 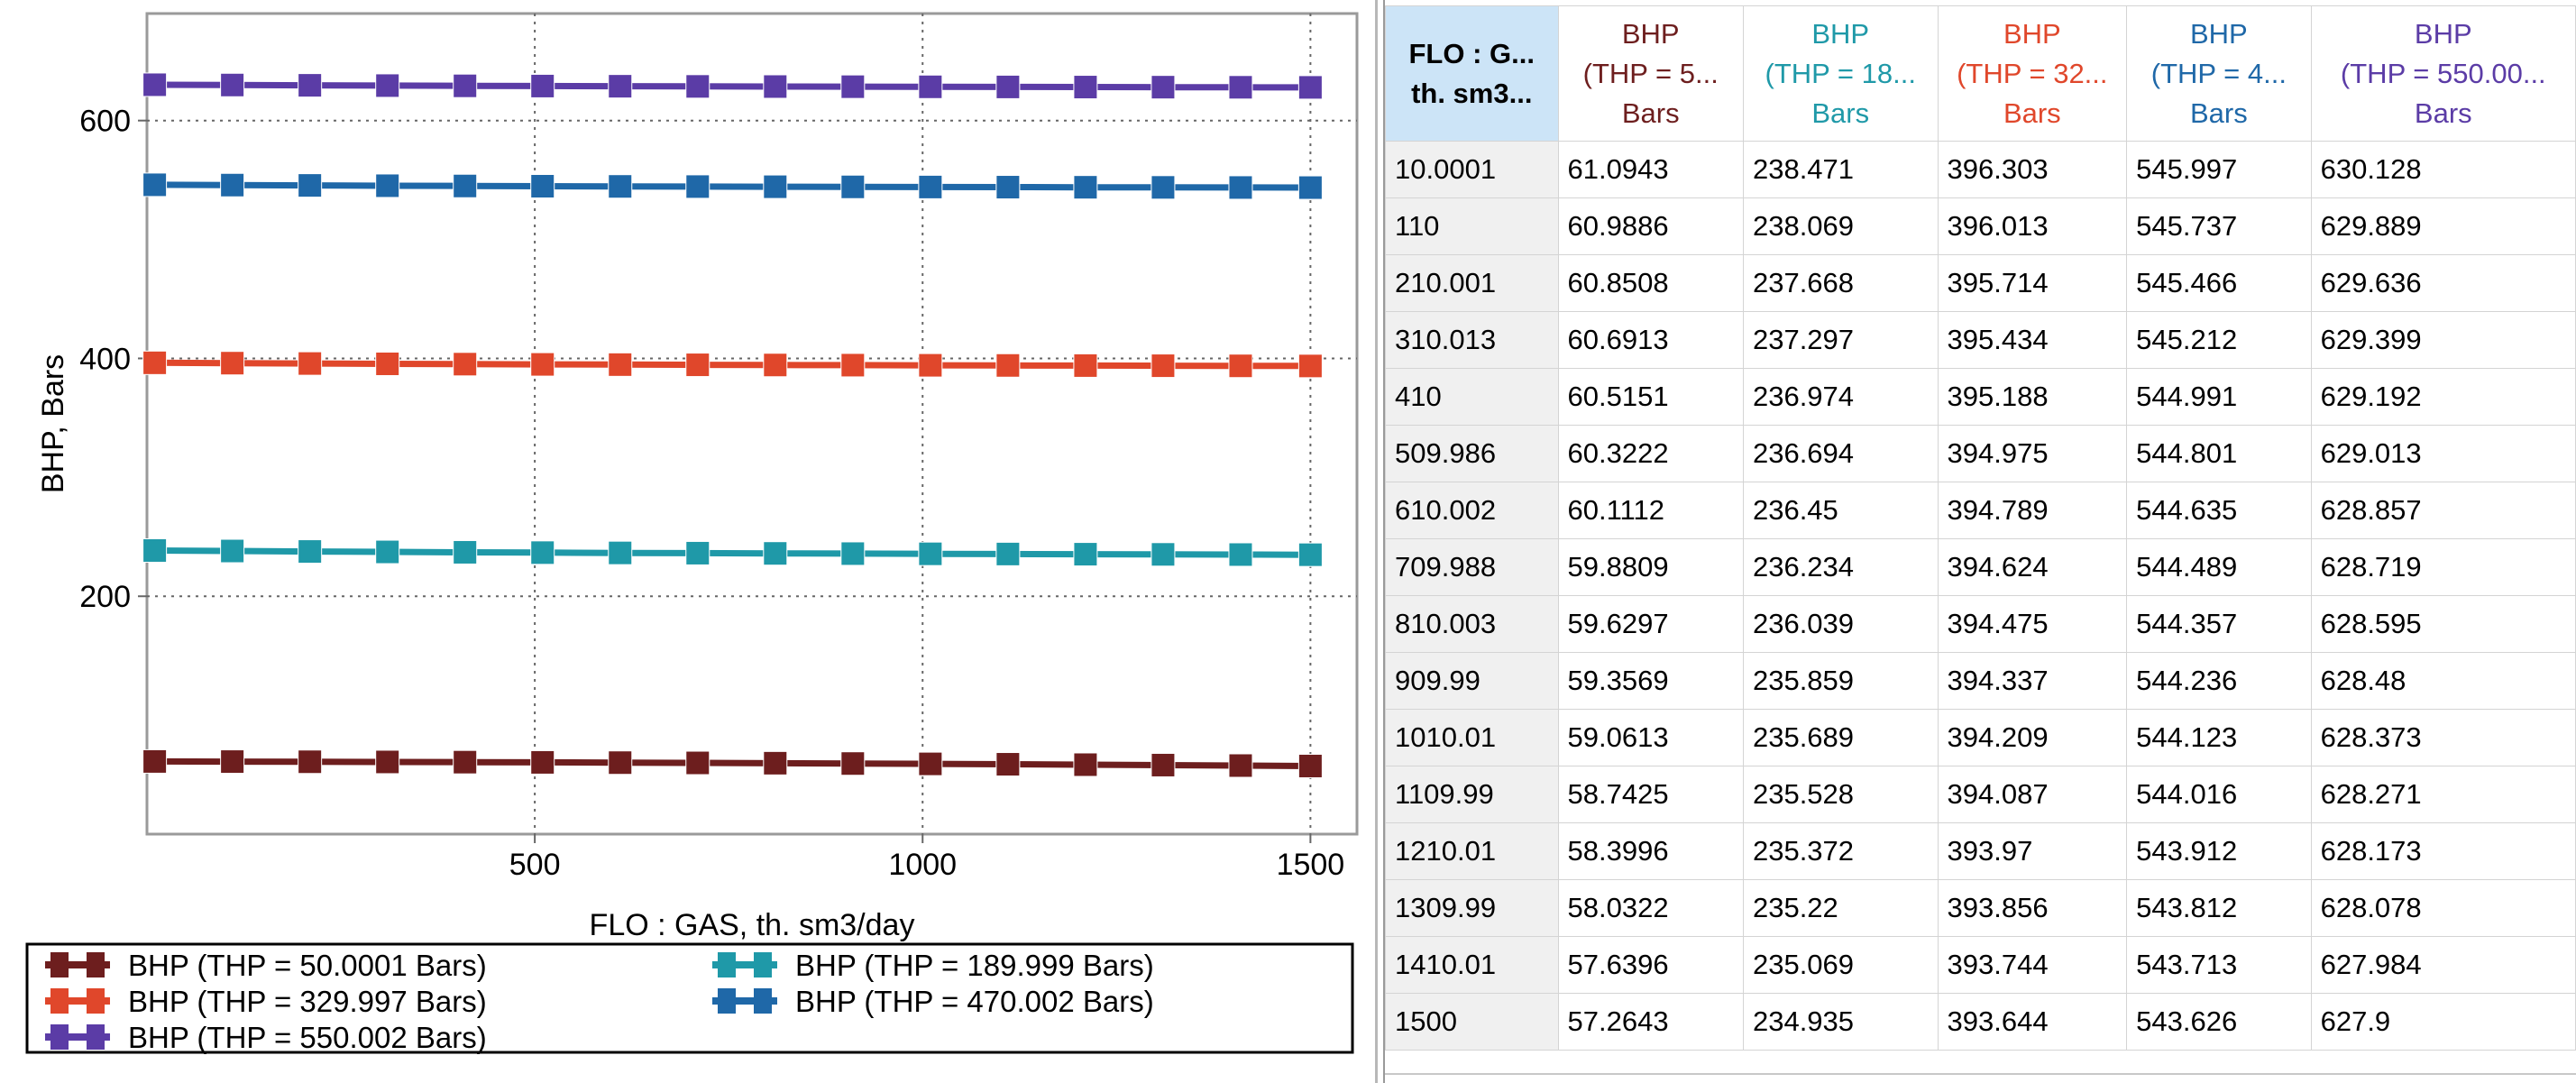 I want to click on bhp-cell: 396.013, so click(x=2032, y=226).